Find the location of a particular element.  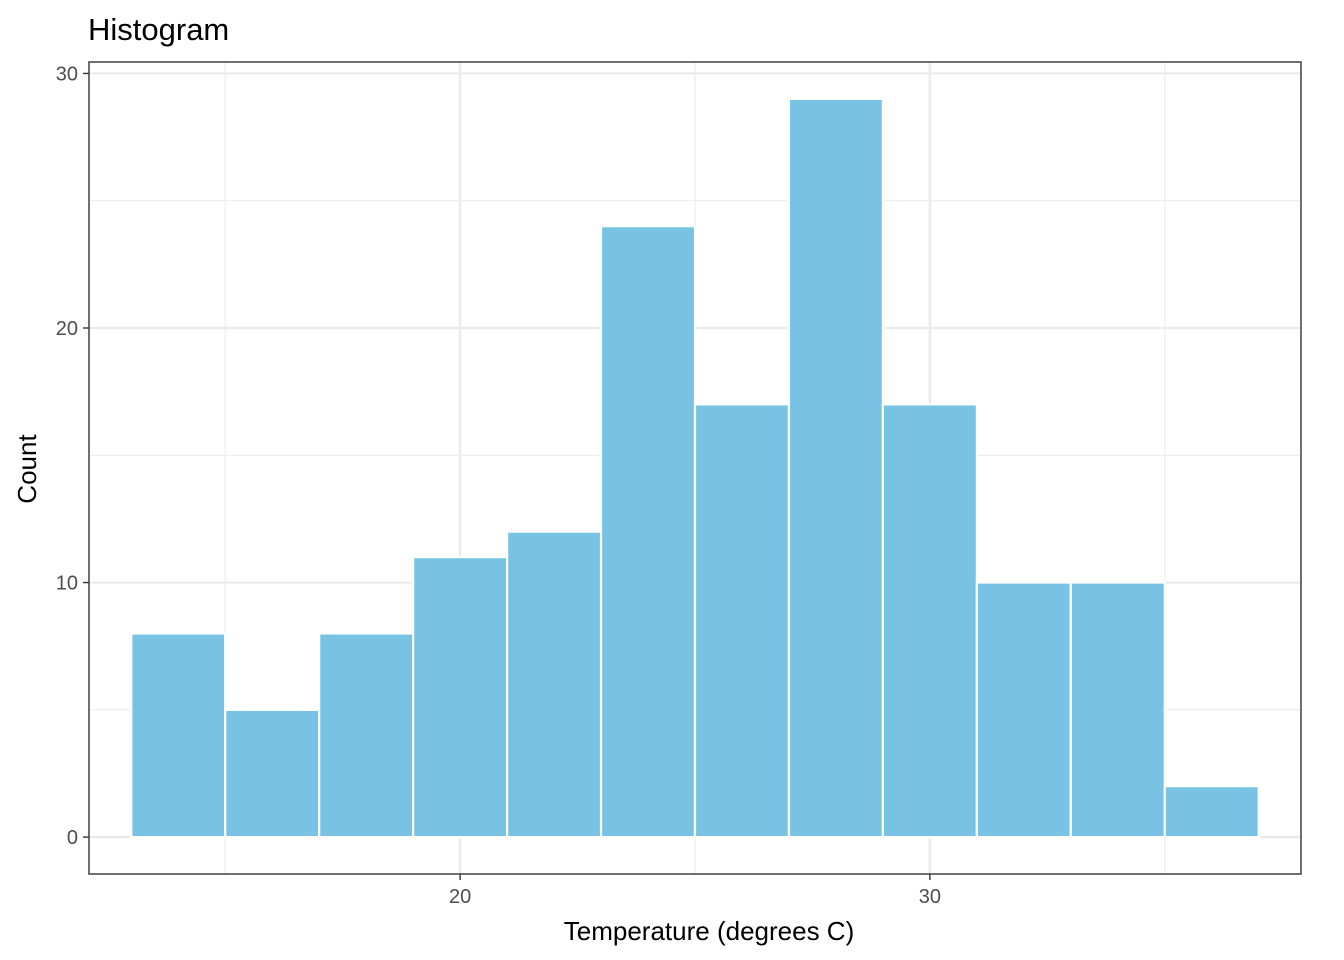

y-tick-label: 20 is located at coordinates (67, 329).